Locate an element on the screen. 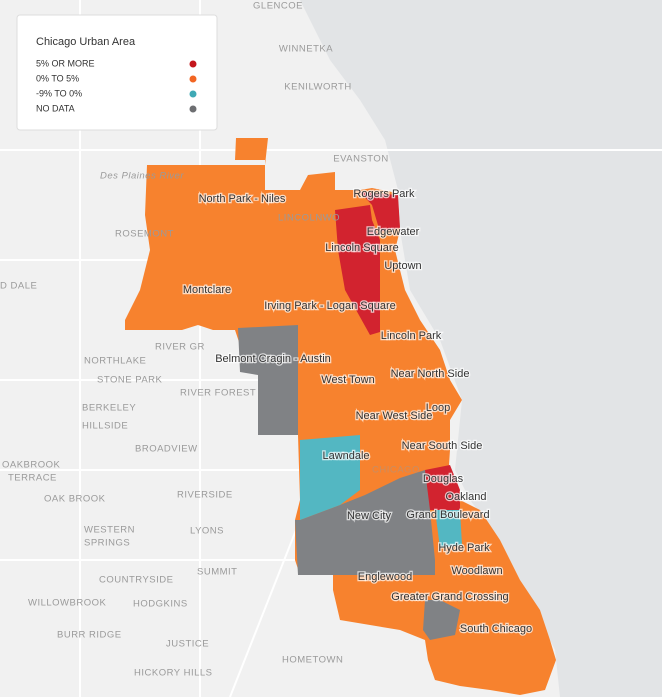 The width and height of the screenshot is (662, 697). legend-box is located at coordinates (117, 72).